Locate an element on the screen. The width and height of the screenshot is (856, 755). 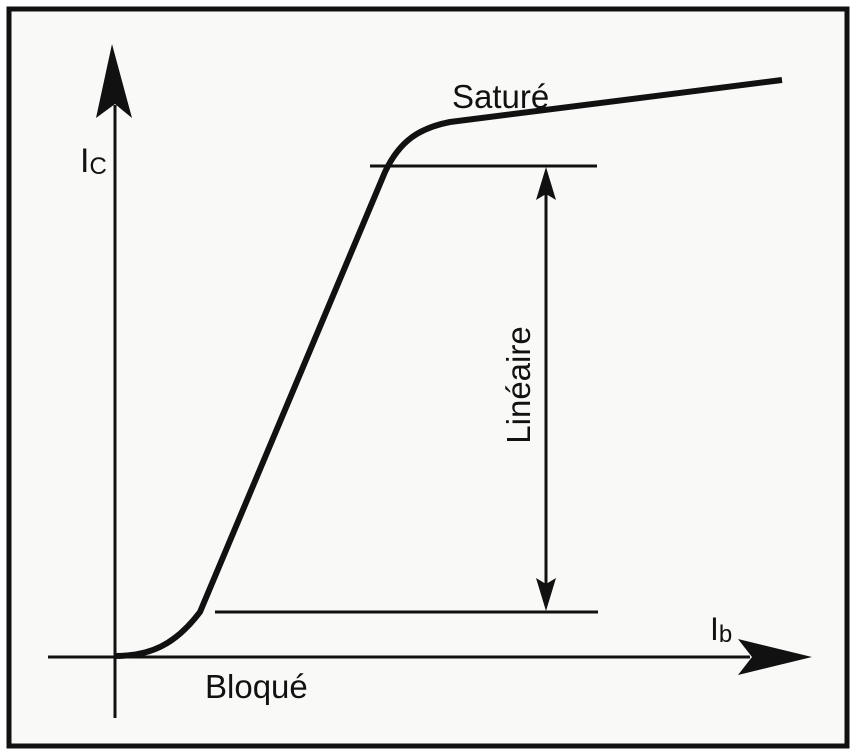
y-axis-label: IC is located at coordinates (93, 161).